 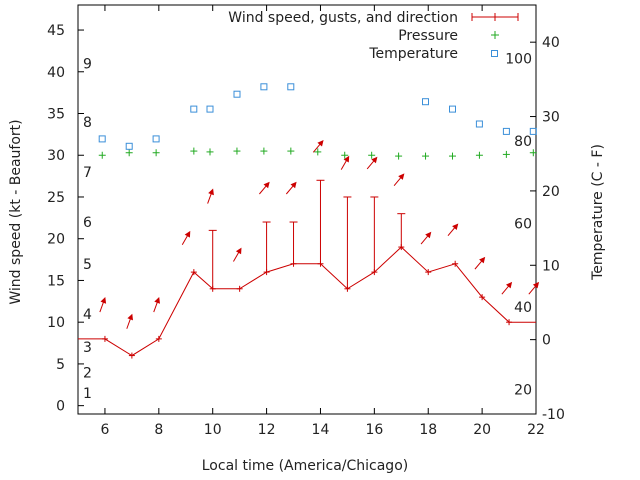 I want to click on fahrenheit-label: 40, so click(x=523, y=308).